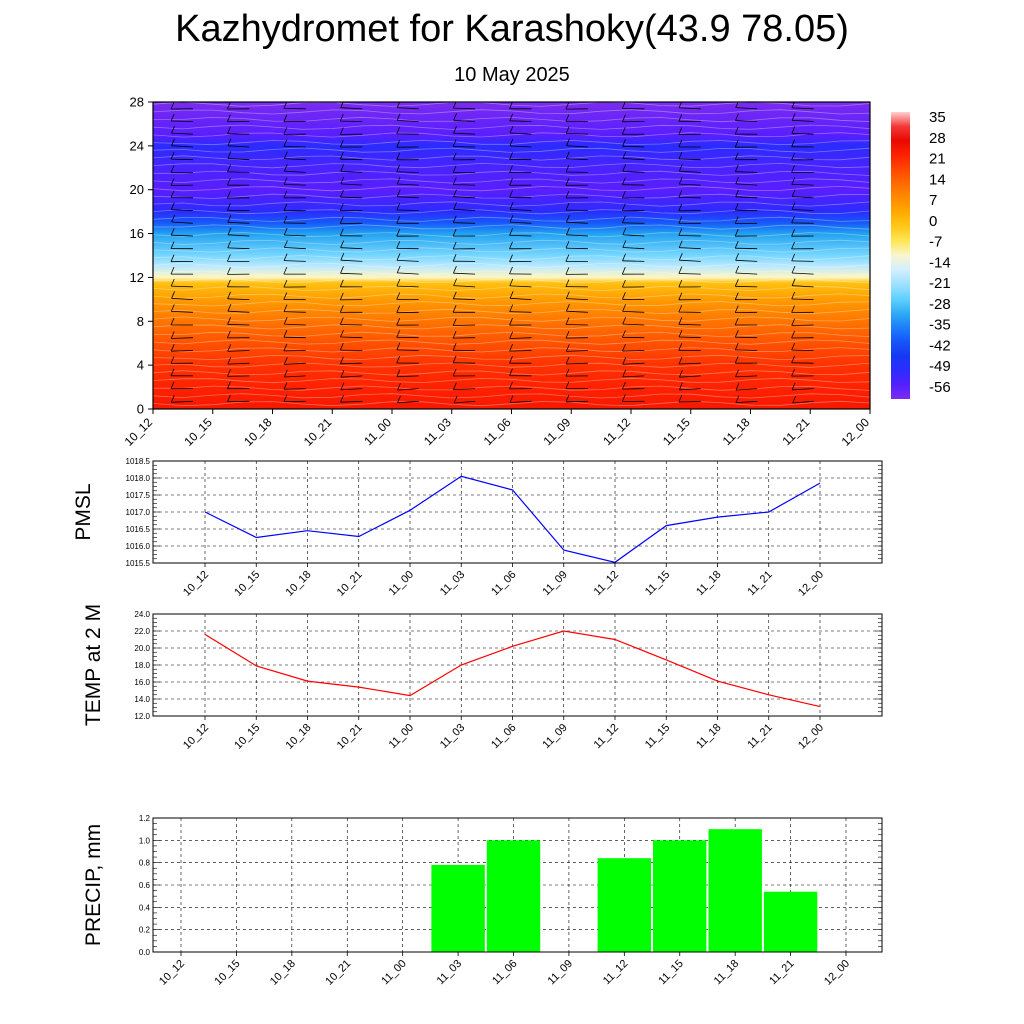  I want to click on xtick-label: 11_15, so click(658, 737).